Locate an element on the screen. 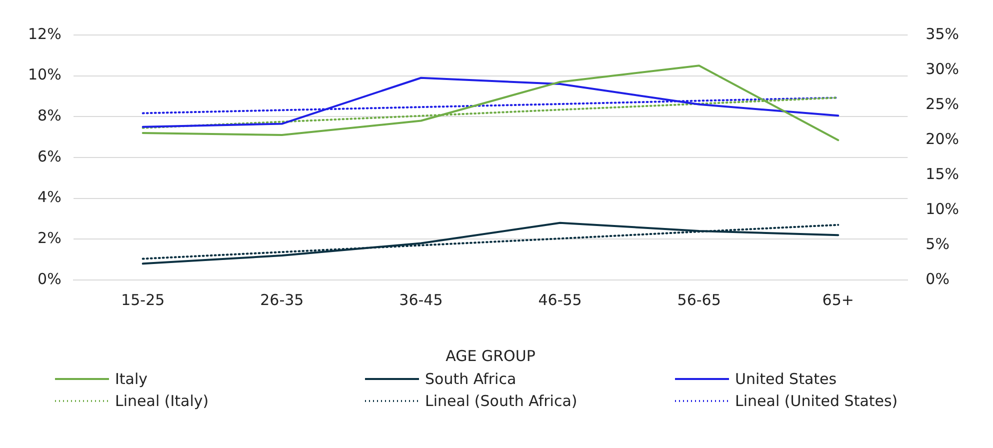 Image resolution: width=993 pixels, height=448 pixels. x-tick-label: 65+ is located at coordinates (838, 299).